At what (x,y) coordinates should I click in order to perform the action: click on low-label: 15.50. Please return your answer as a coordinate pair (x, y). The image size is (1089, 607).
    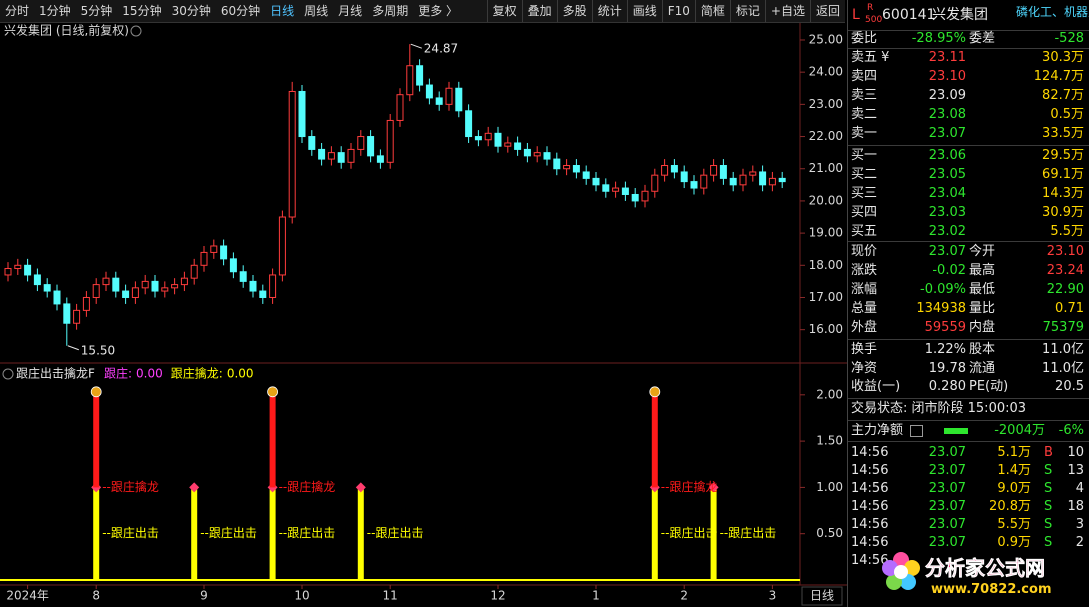
    Looking at the image, I should click on (98, 350).